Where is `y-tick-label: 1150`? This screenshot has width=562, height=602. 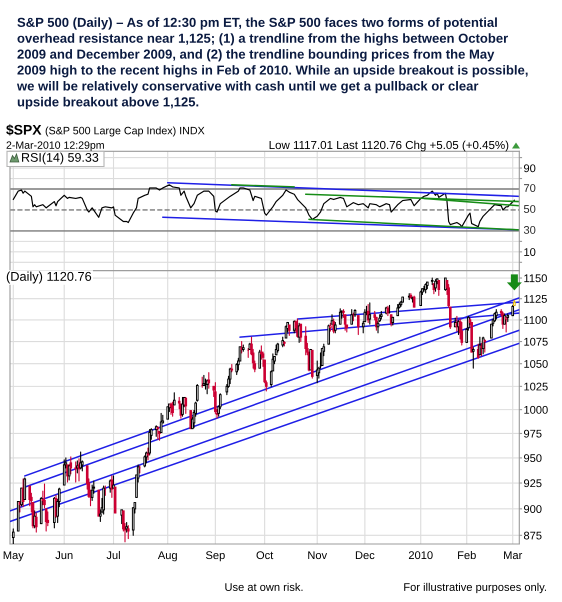
y-tick-label: 1150 is located at coordinates (535, 278).